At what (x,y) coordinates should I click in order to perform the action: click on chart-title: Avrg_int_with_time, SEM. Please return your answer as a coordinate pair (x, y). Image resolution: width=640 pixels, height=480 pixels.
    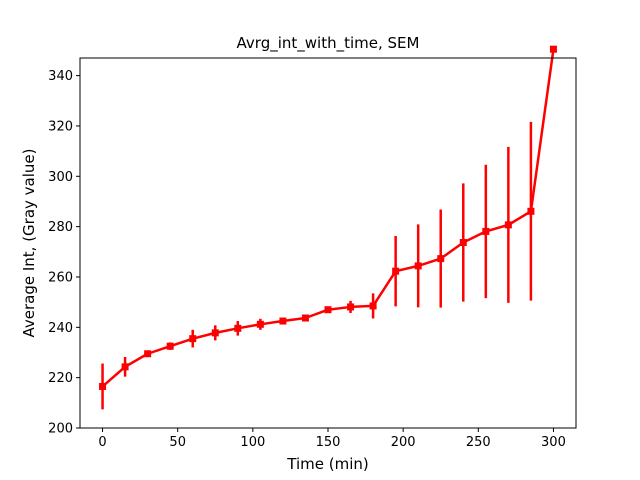
    Looking at the image, I should click on (328, 43).